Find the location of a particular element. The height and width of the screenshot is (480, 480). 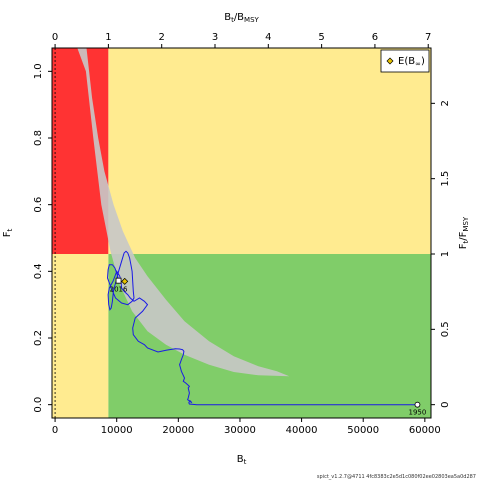

legend-label: E(B∞) is located at coordinates (411, 62).